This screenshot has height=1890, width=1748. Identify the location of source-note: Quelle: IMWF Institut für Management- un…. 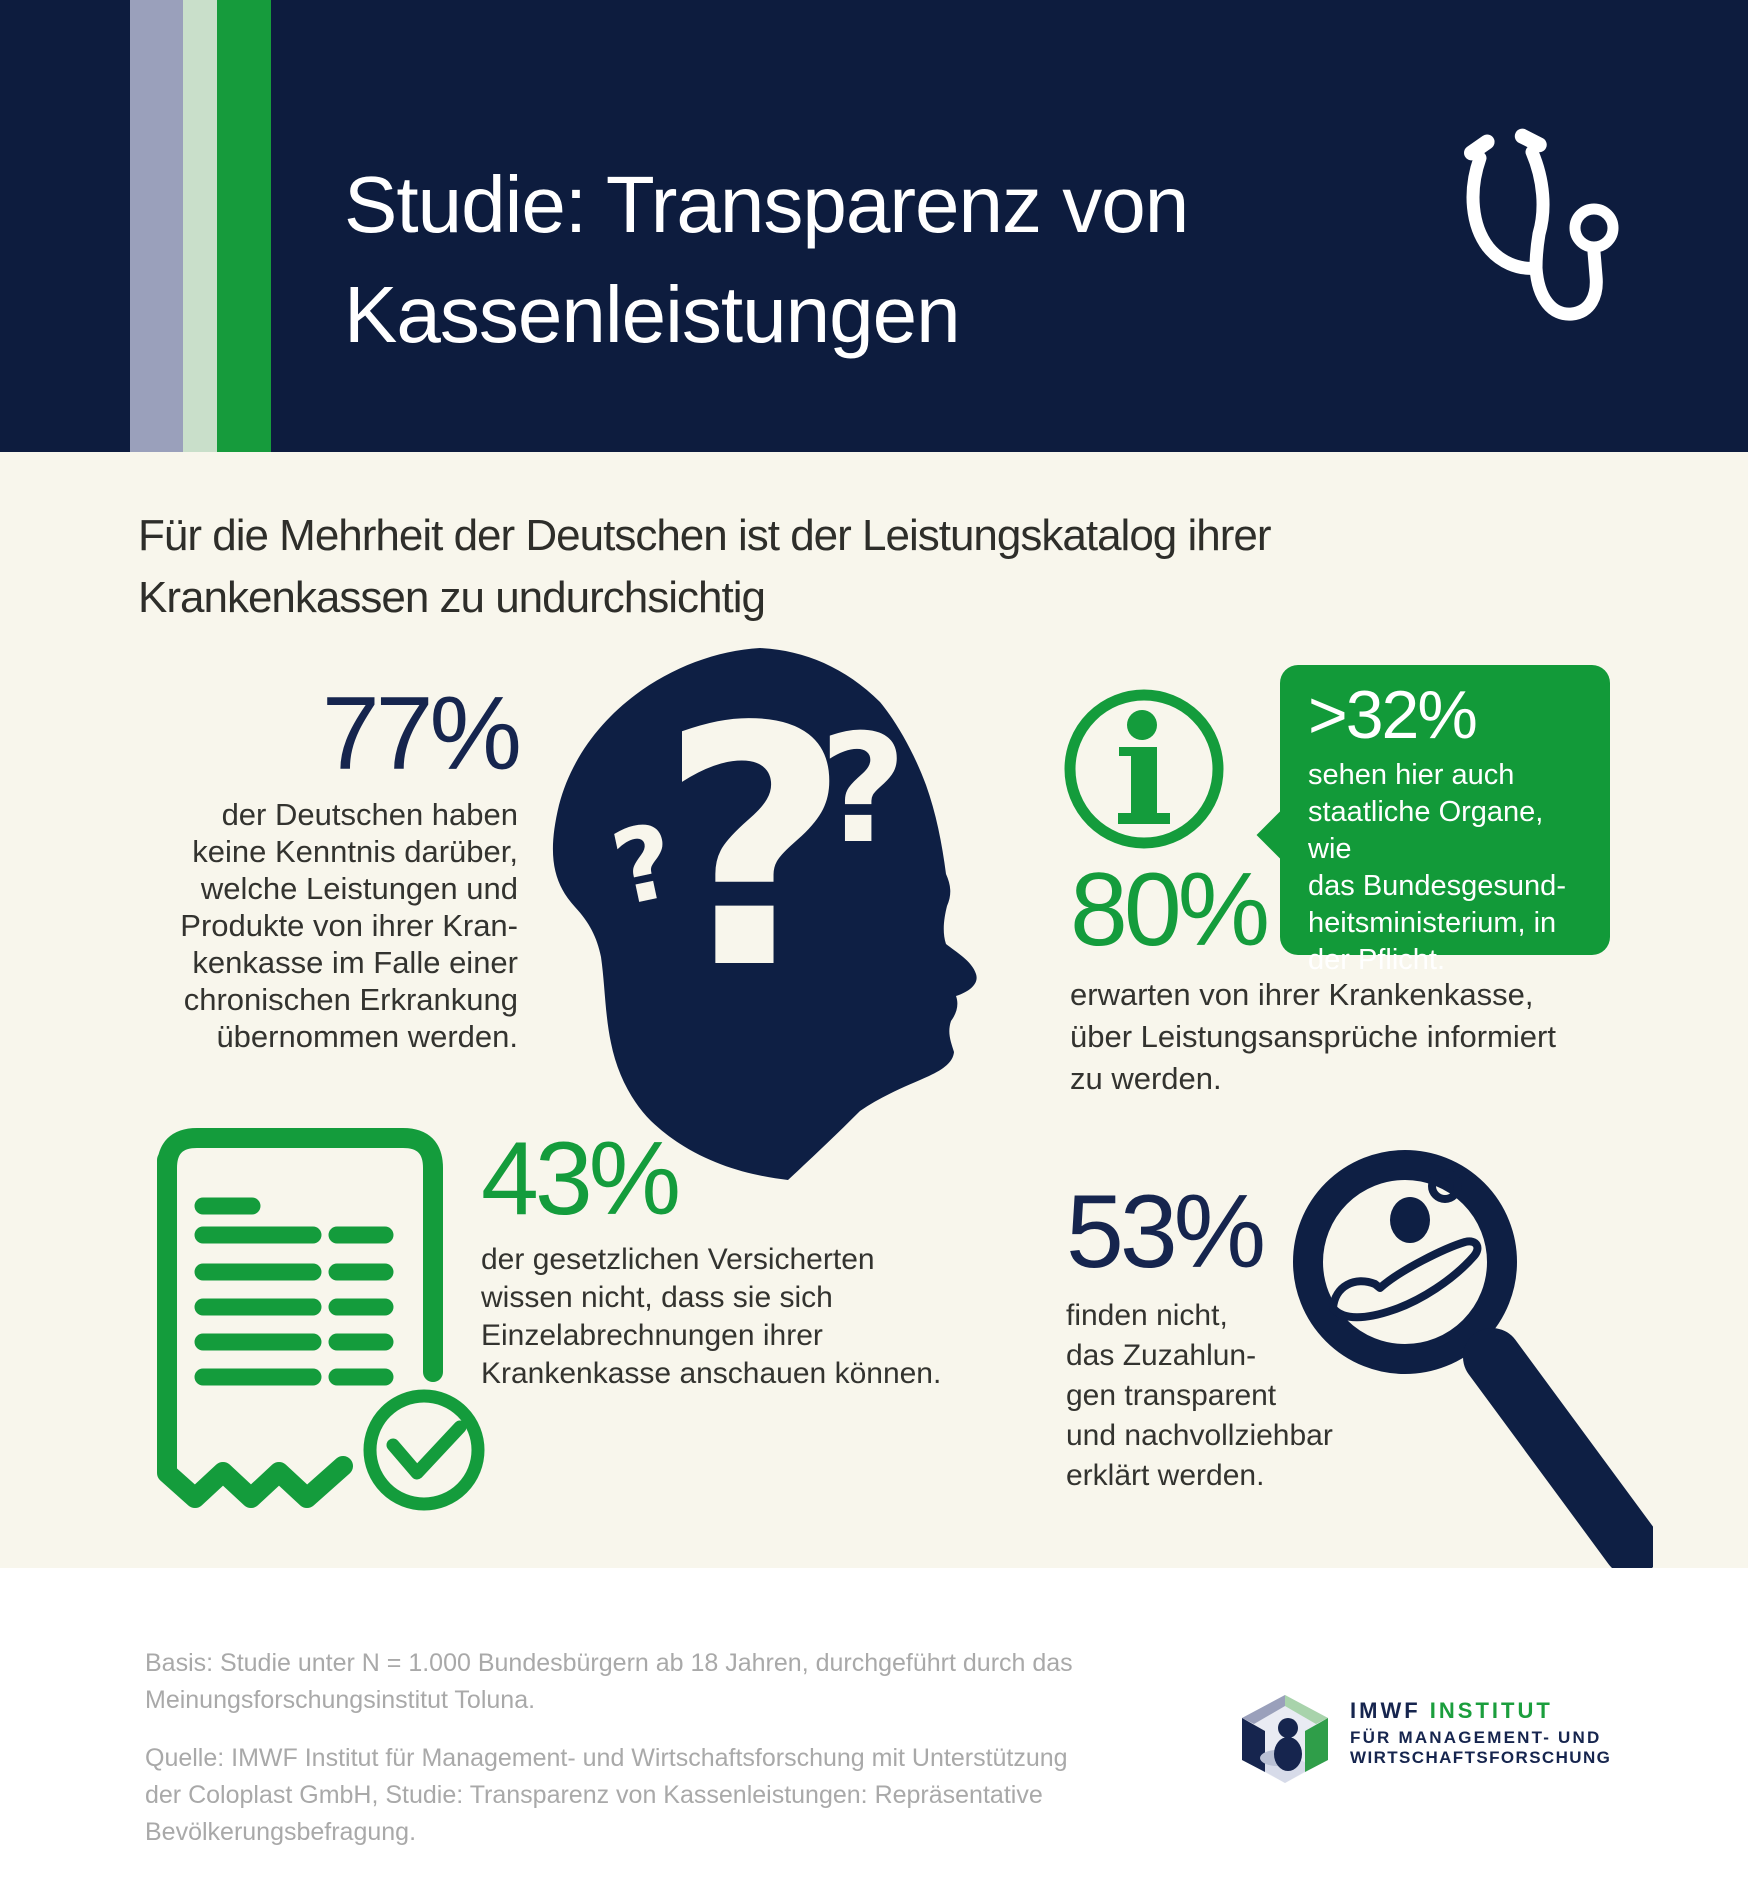
(606, 1795).